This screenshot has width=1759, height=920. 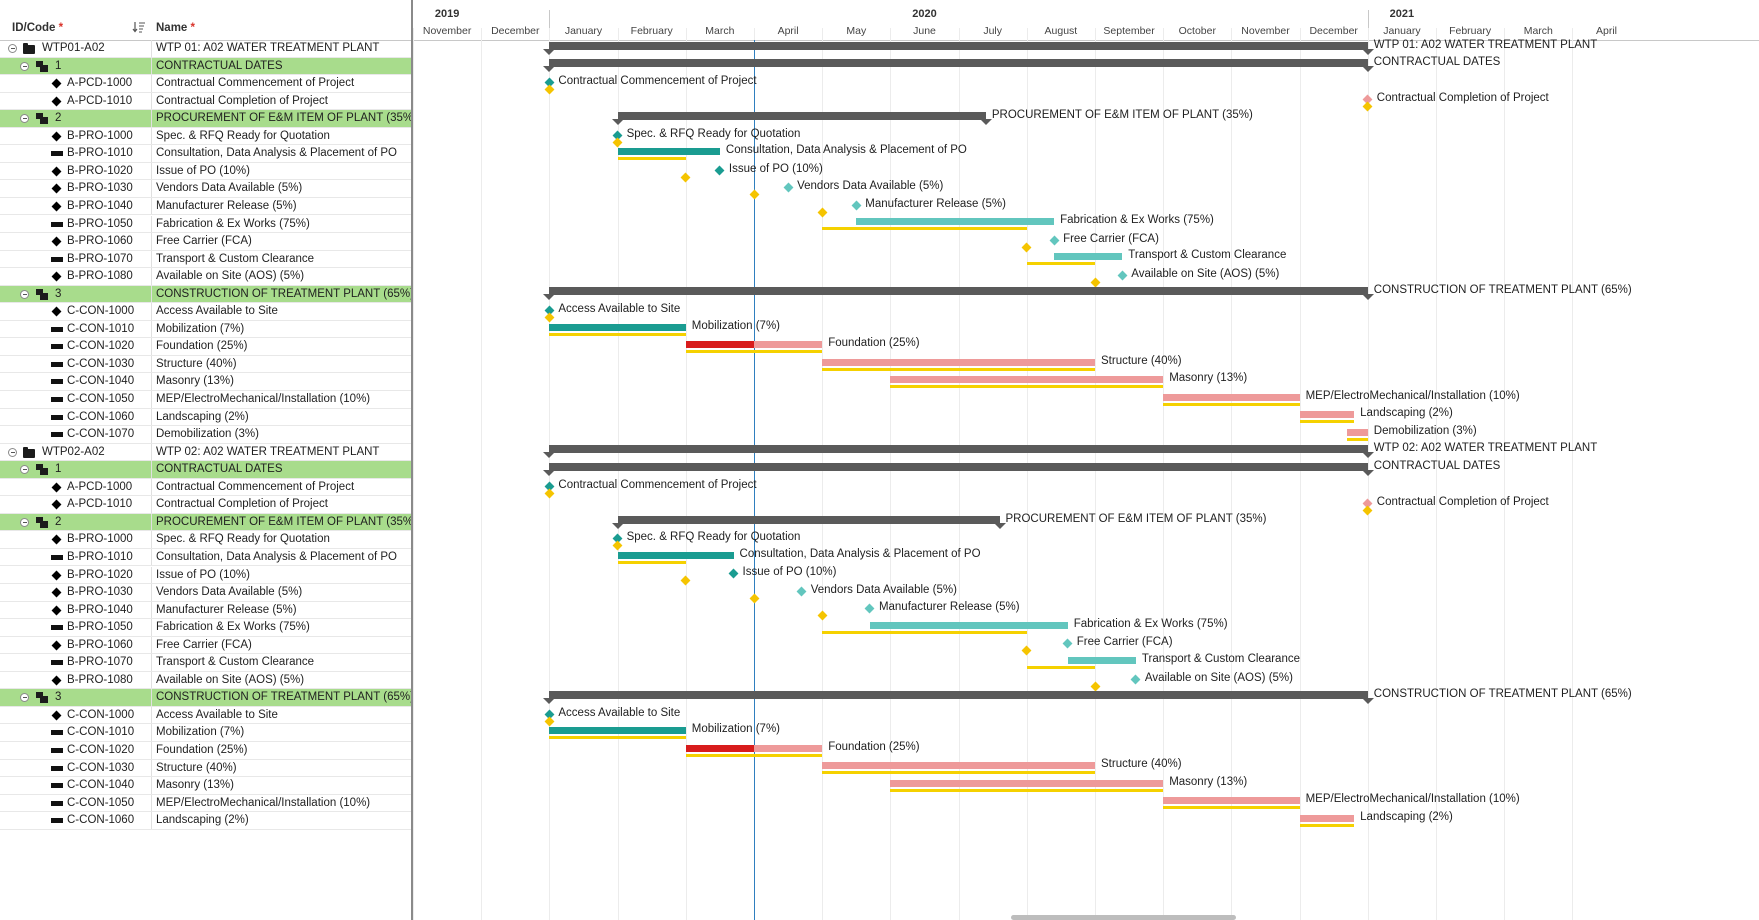 What do you see at coordinates (1123, 917) in the screenshot?
I see `horizontal-scrollbar-thumb` at bounding box center [1123, 917].